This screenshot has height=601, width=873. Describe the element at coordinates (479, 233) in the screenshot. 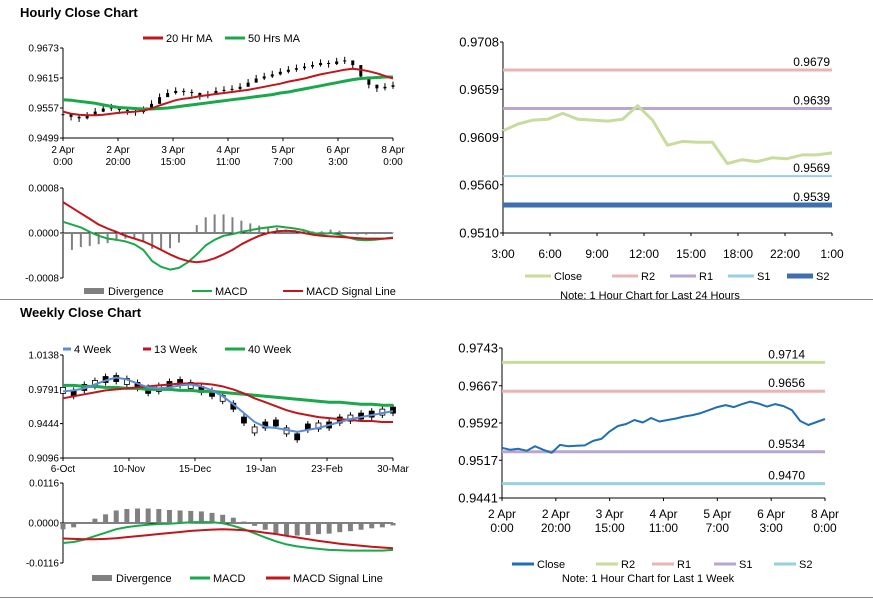

I see `hourly-levels-y-tick: 0.9510` at that location.